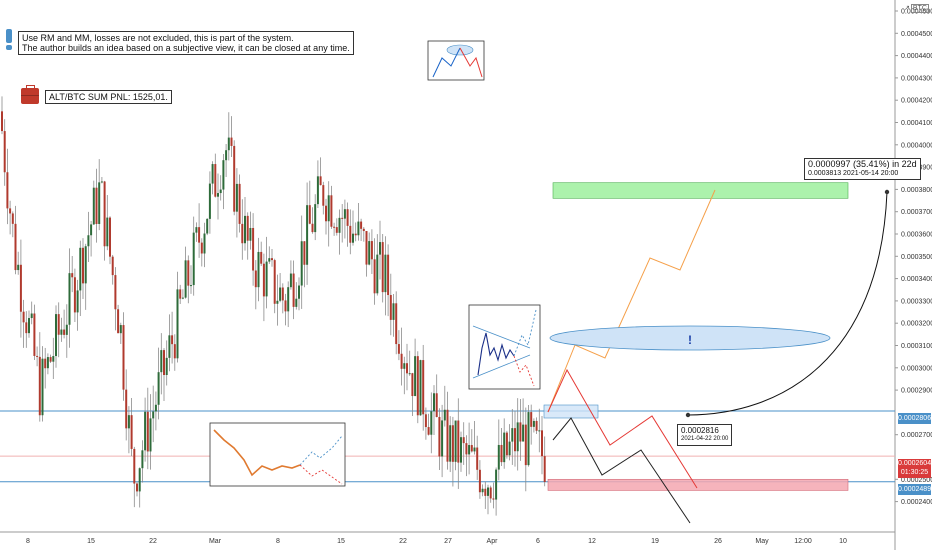 This screenshot has width=932, height=555. I want to click on price-tick-label: 0.0003600, so click(916, 235).